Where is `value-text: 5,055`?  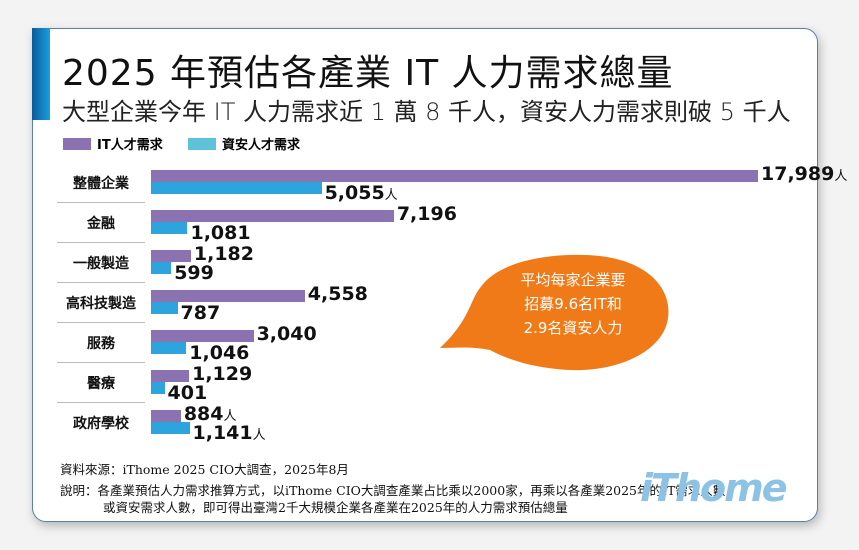 value-text: 5,055 is located at coordinates (354, 193).